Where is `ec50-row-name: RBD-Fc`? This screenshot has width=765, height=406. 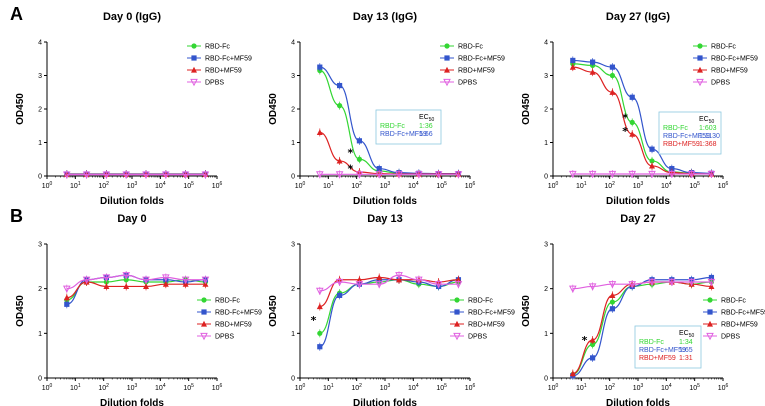
ec50-row-name: RBD-Fc is located at coordinates (392, 126).